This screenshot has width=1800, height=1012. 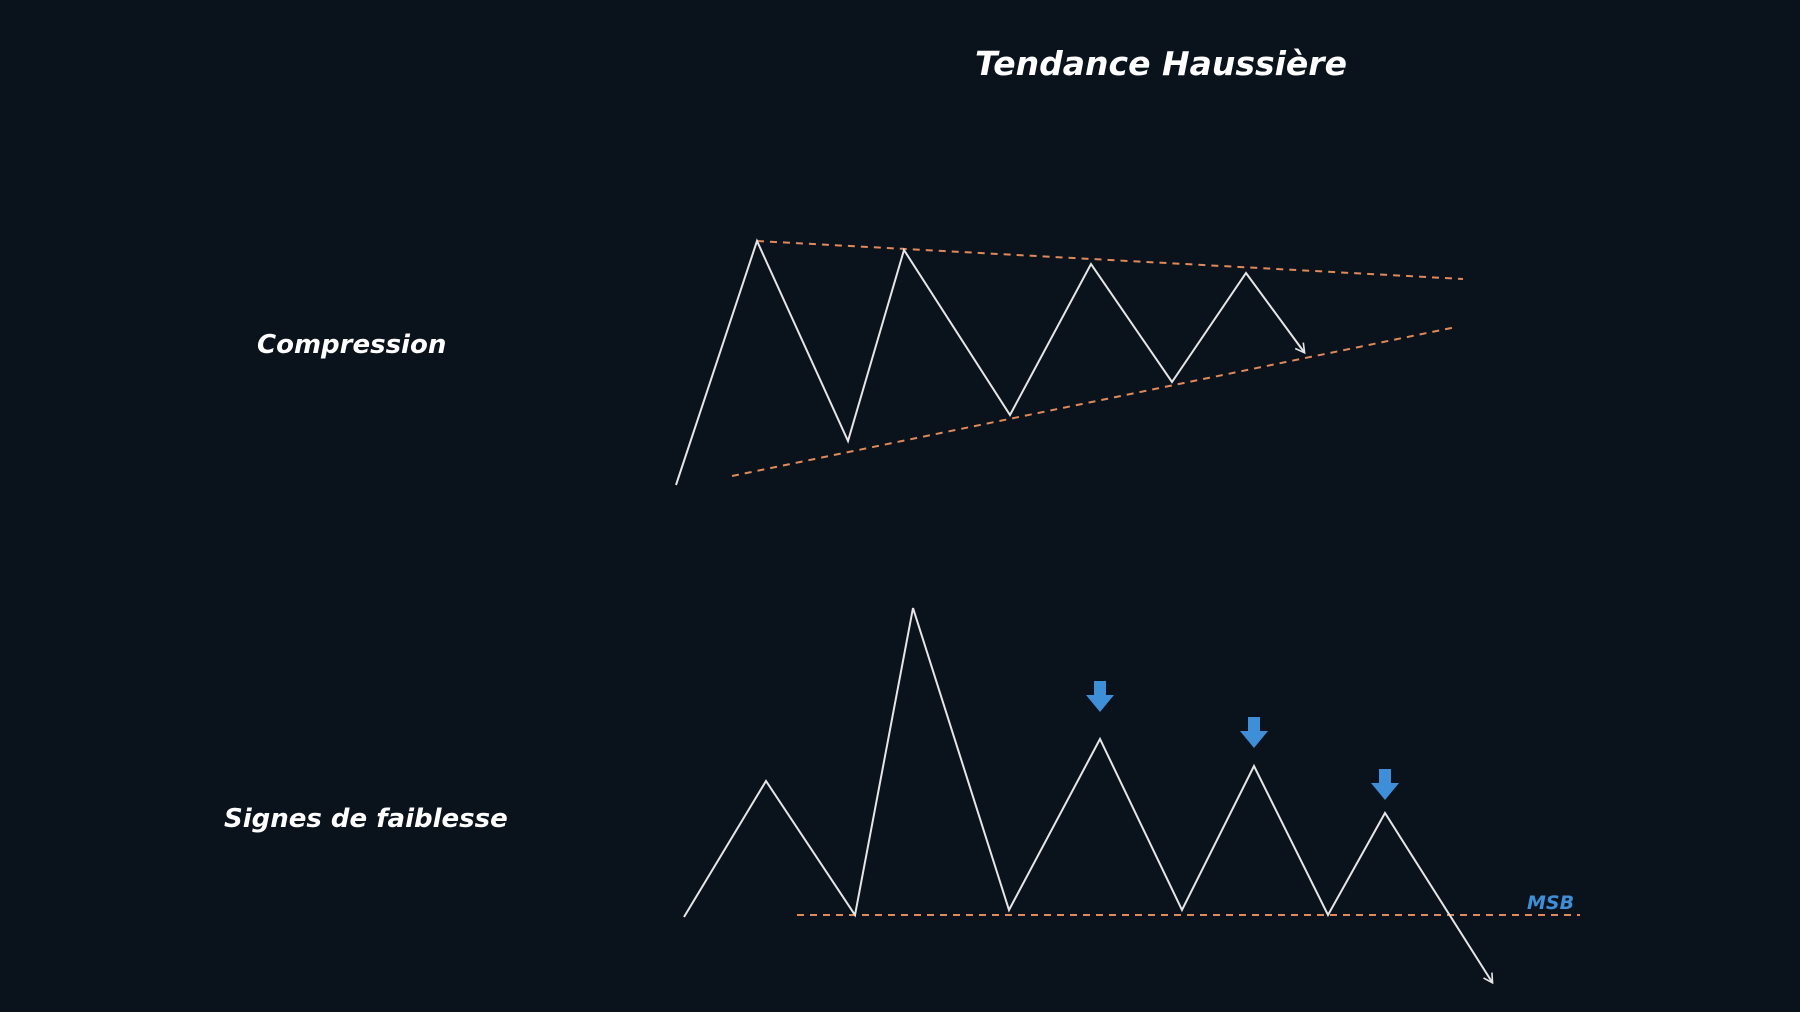 I want to click on compression-diagram, so click(x=1069, y=362).